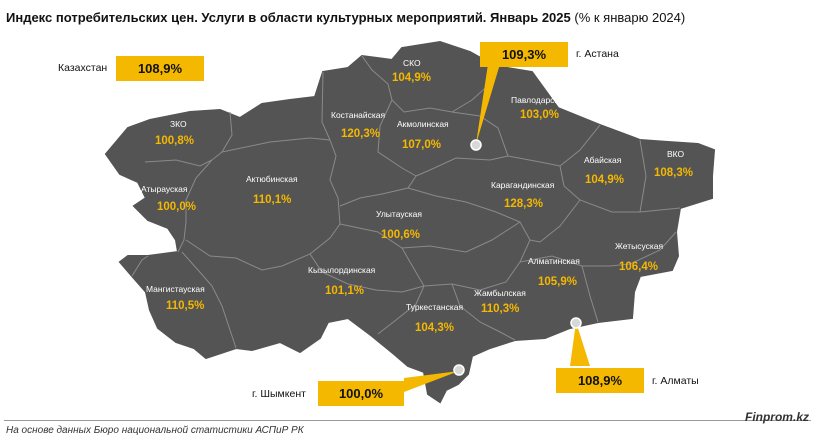  Describe the element at coordinates (675, 381) in the screenshot. I see `almaty-label: г. Алматы` at that location.